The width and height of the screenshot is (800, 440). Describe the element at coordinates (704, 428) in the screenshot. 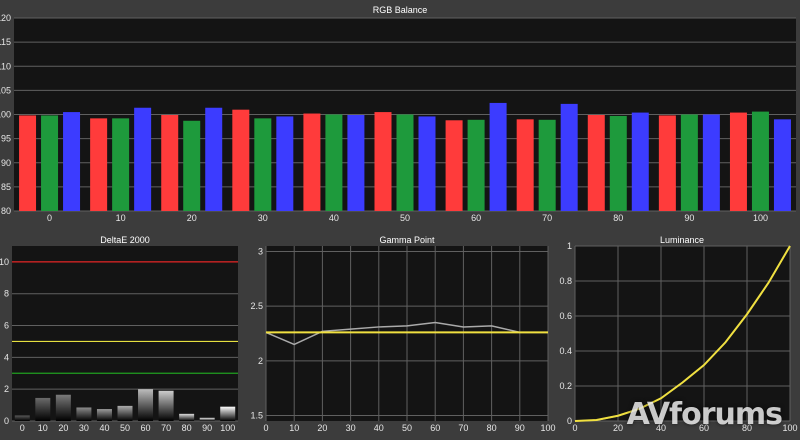

I see `luminance-x-tick: 60` at that location.